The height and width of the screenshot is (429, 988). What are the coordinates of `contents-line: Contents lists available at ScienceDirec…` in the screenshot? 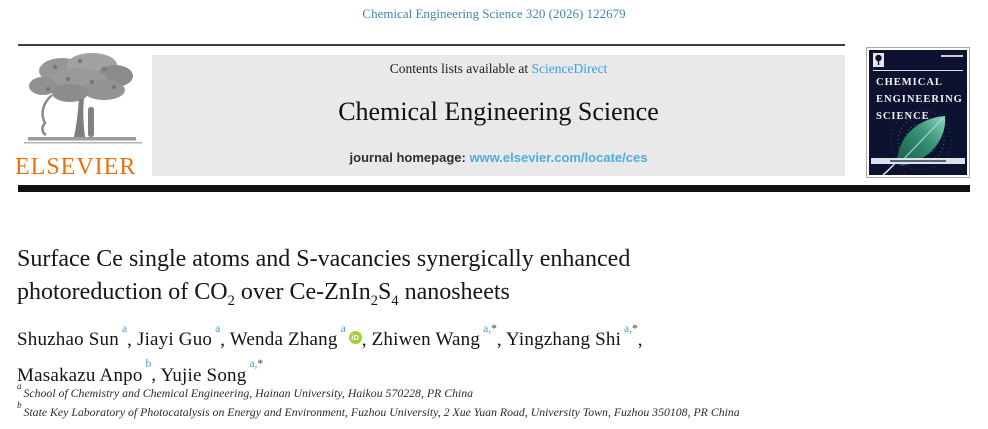 It's located at (498, 69).